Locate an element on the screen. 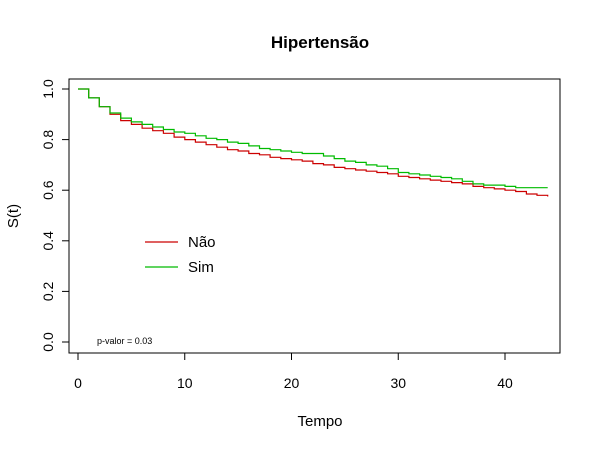 This screenshot has width=602, height=450. x-tick-label: 40 is located at coordinates (505, 383).